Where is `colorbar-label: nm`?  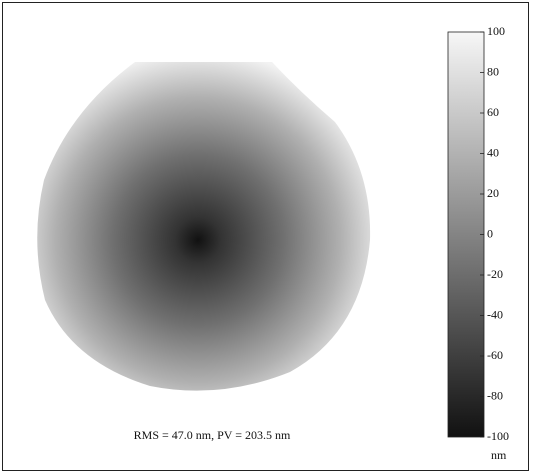
colorbar-label: nm is located at coordinates (499, 455).